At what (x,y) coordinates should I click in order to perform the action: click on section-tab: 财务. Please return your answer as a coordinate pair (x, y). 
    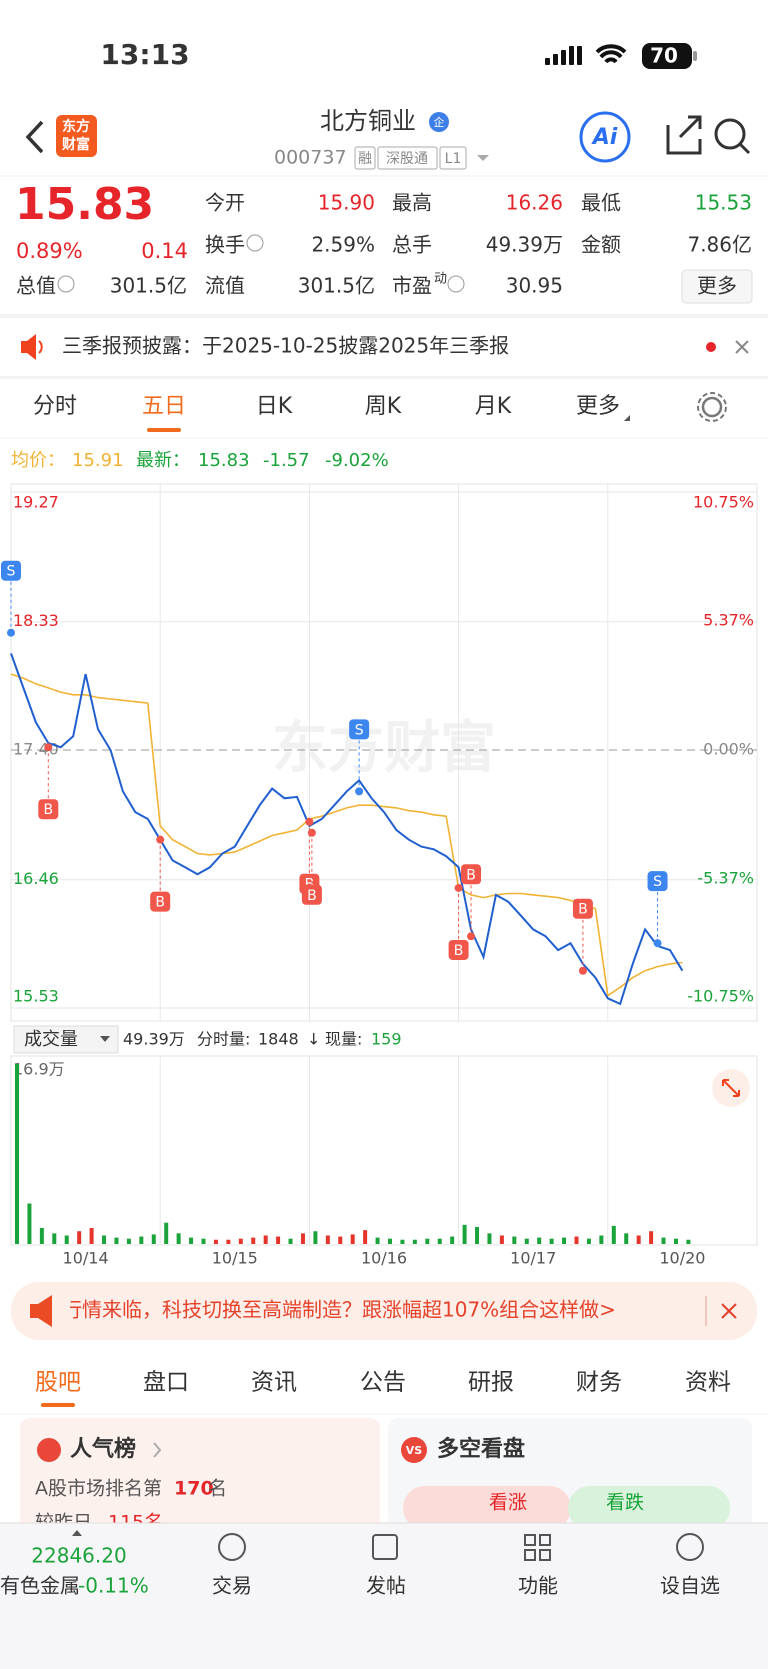
    Looking at the image, I should click on (599, 1383).